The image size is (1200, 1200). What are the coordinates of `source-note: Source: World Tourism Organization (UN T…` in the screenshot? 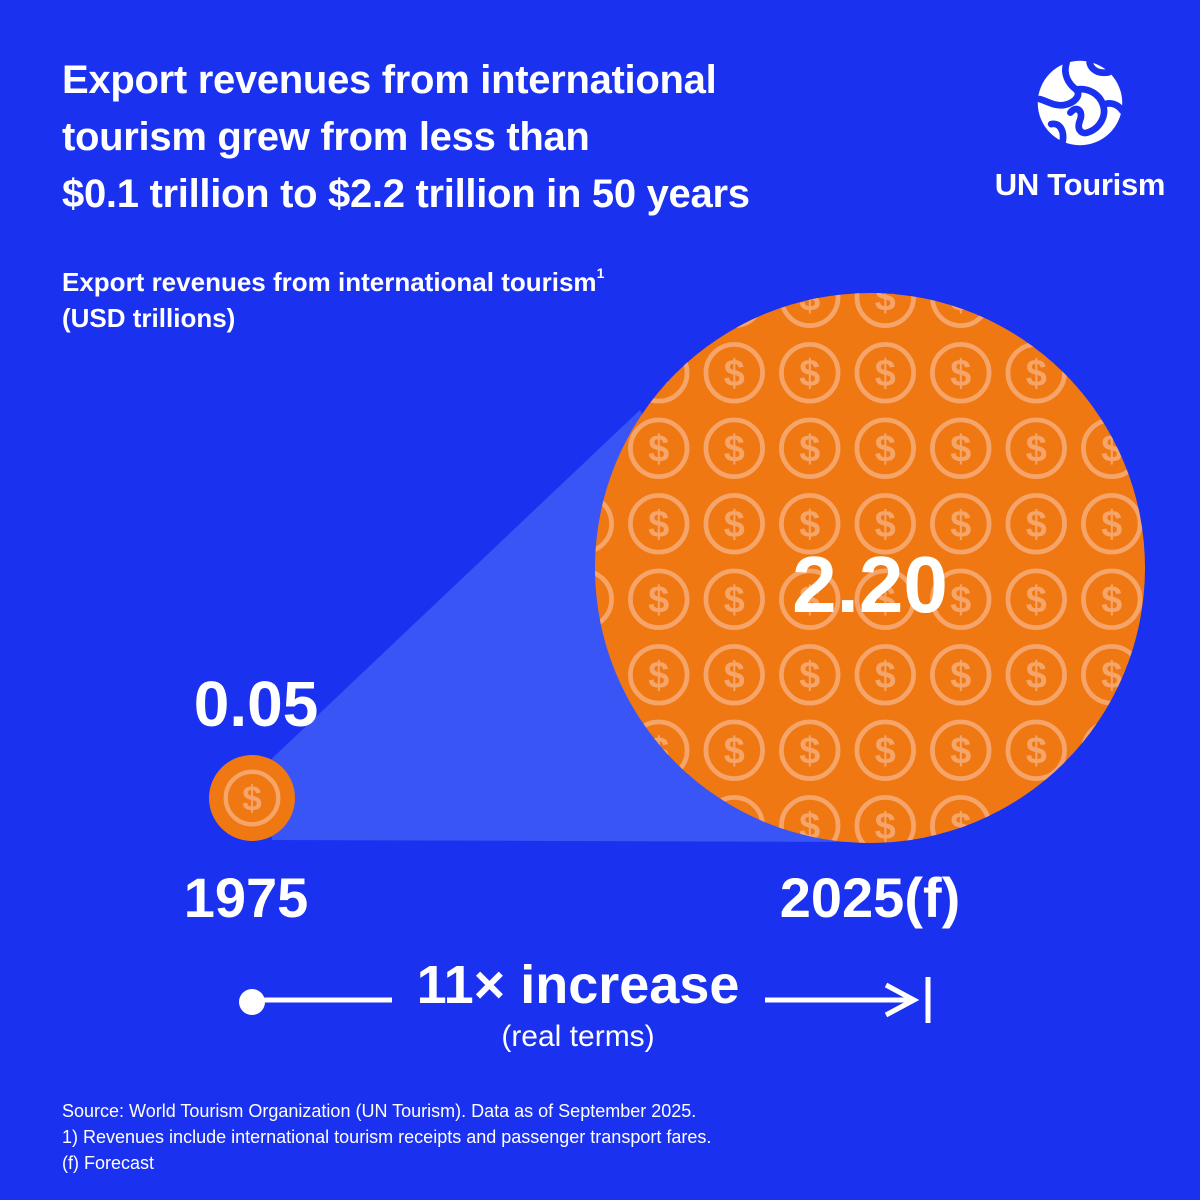 It's located at (379, 1111).